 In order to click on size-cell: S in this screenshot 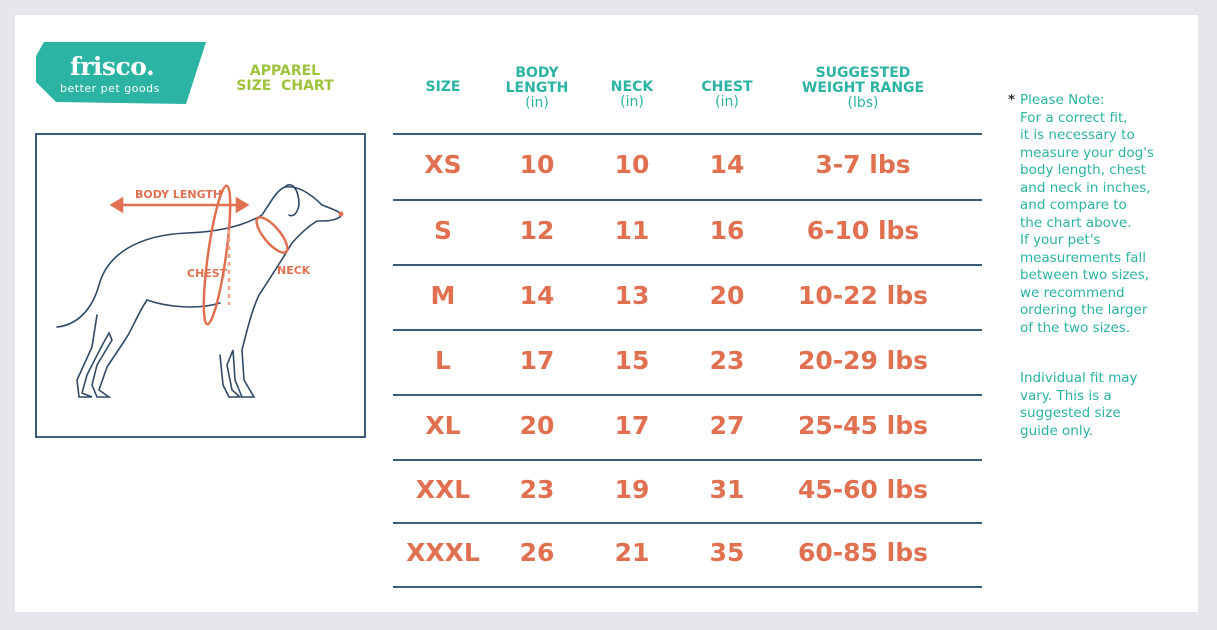, I will do `click(442, 230)`.